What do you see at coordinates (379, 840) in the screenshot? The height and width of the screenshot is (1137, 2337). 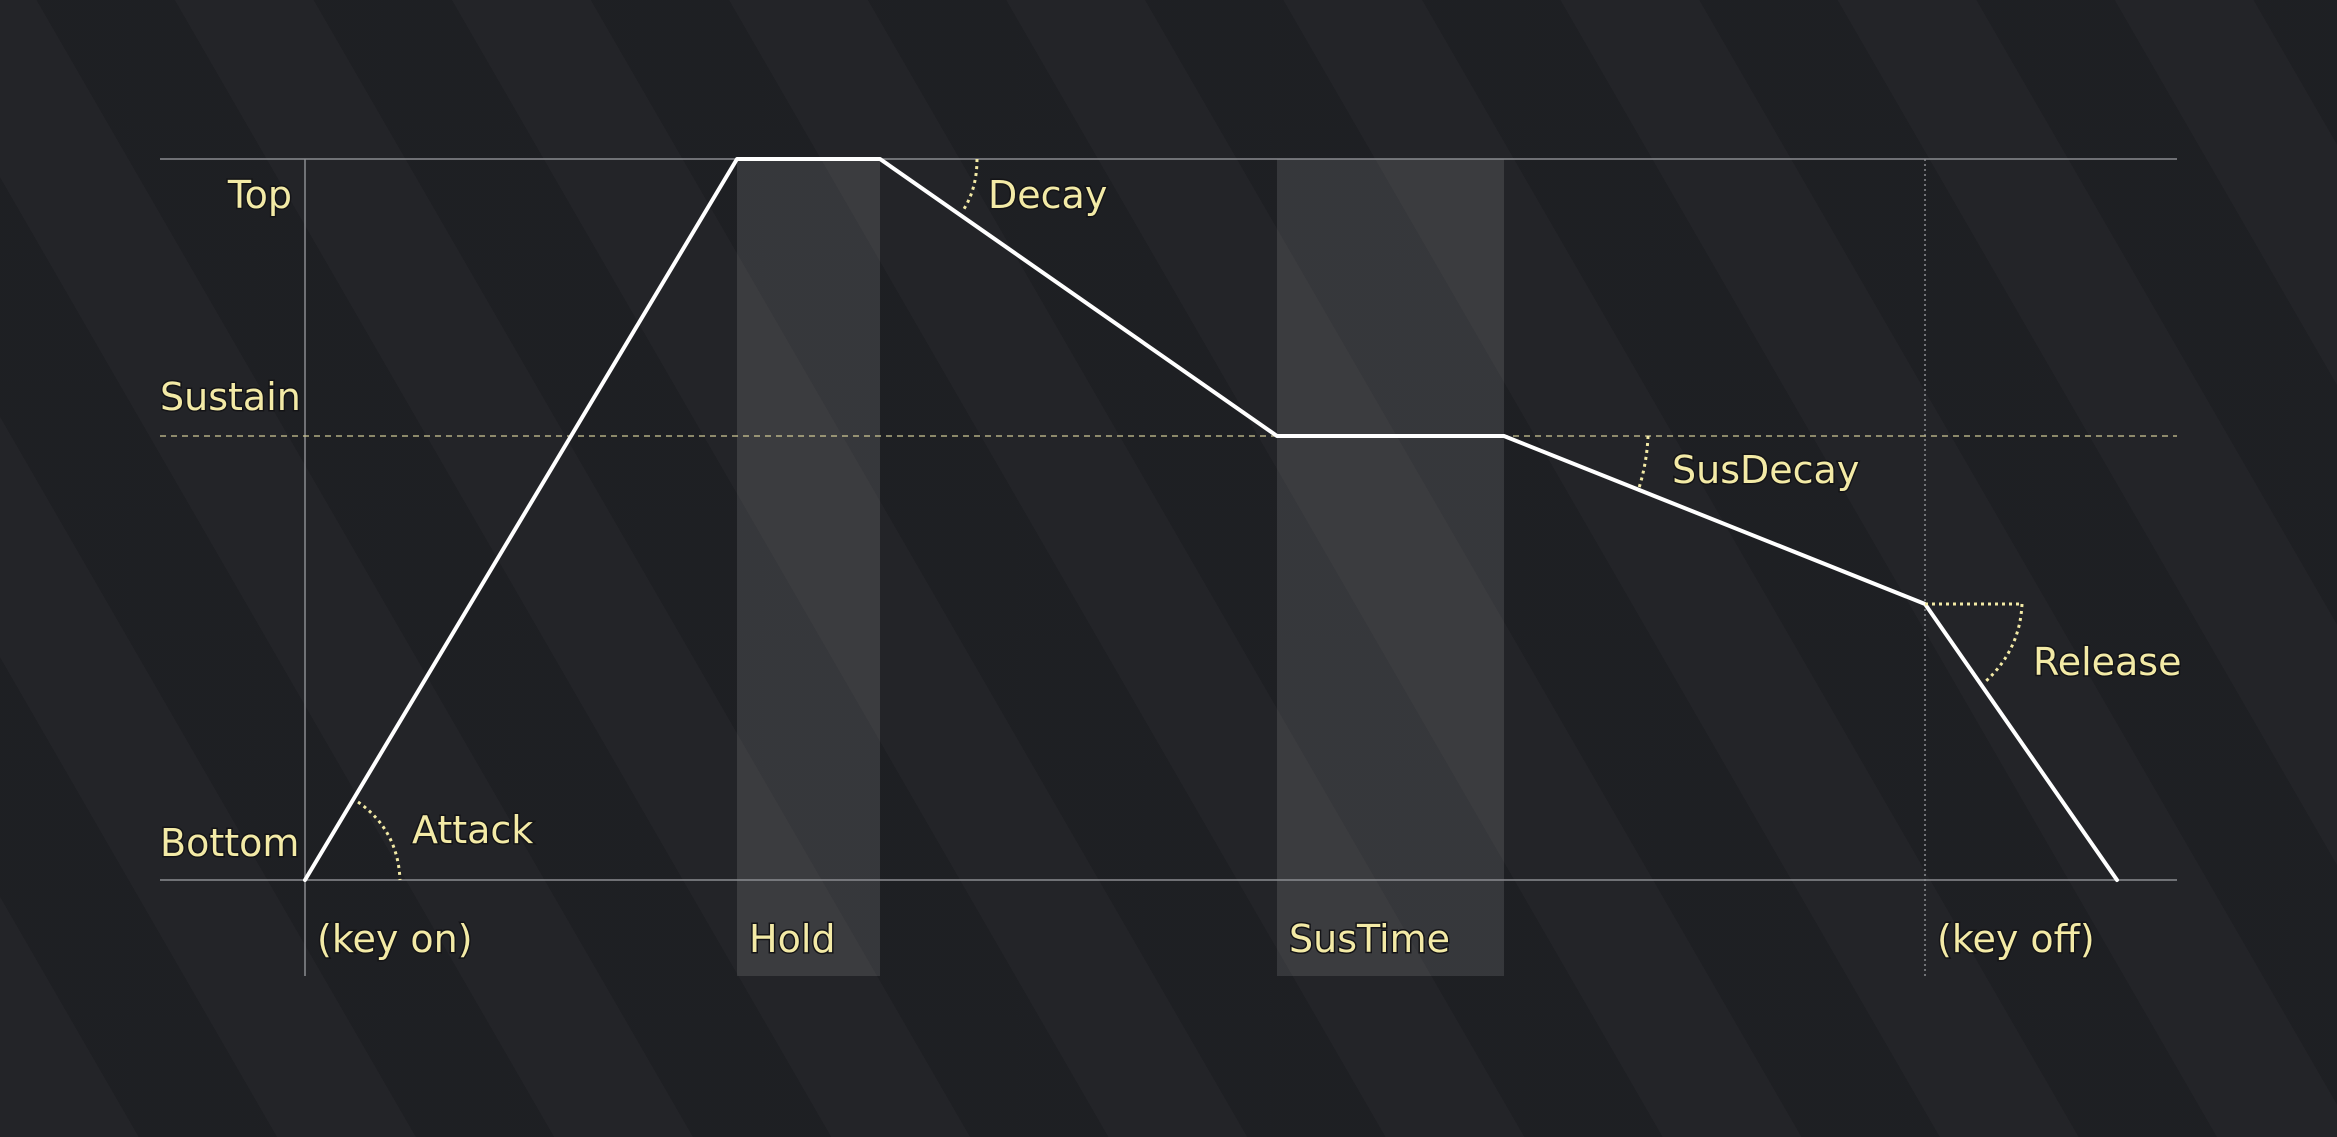 I see `attack-angle-arc` at bounding box center [379, 840].